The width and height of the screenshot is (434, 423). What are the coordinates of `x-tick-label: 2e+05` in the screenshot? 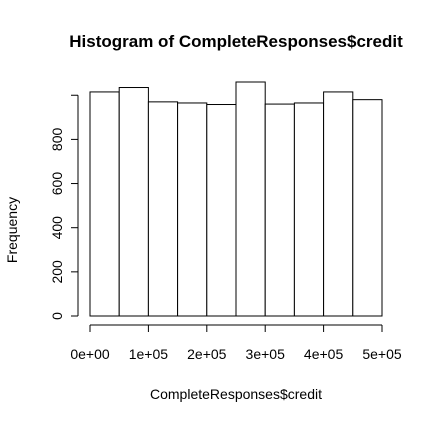 It's located at (207, 354).